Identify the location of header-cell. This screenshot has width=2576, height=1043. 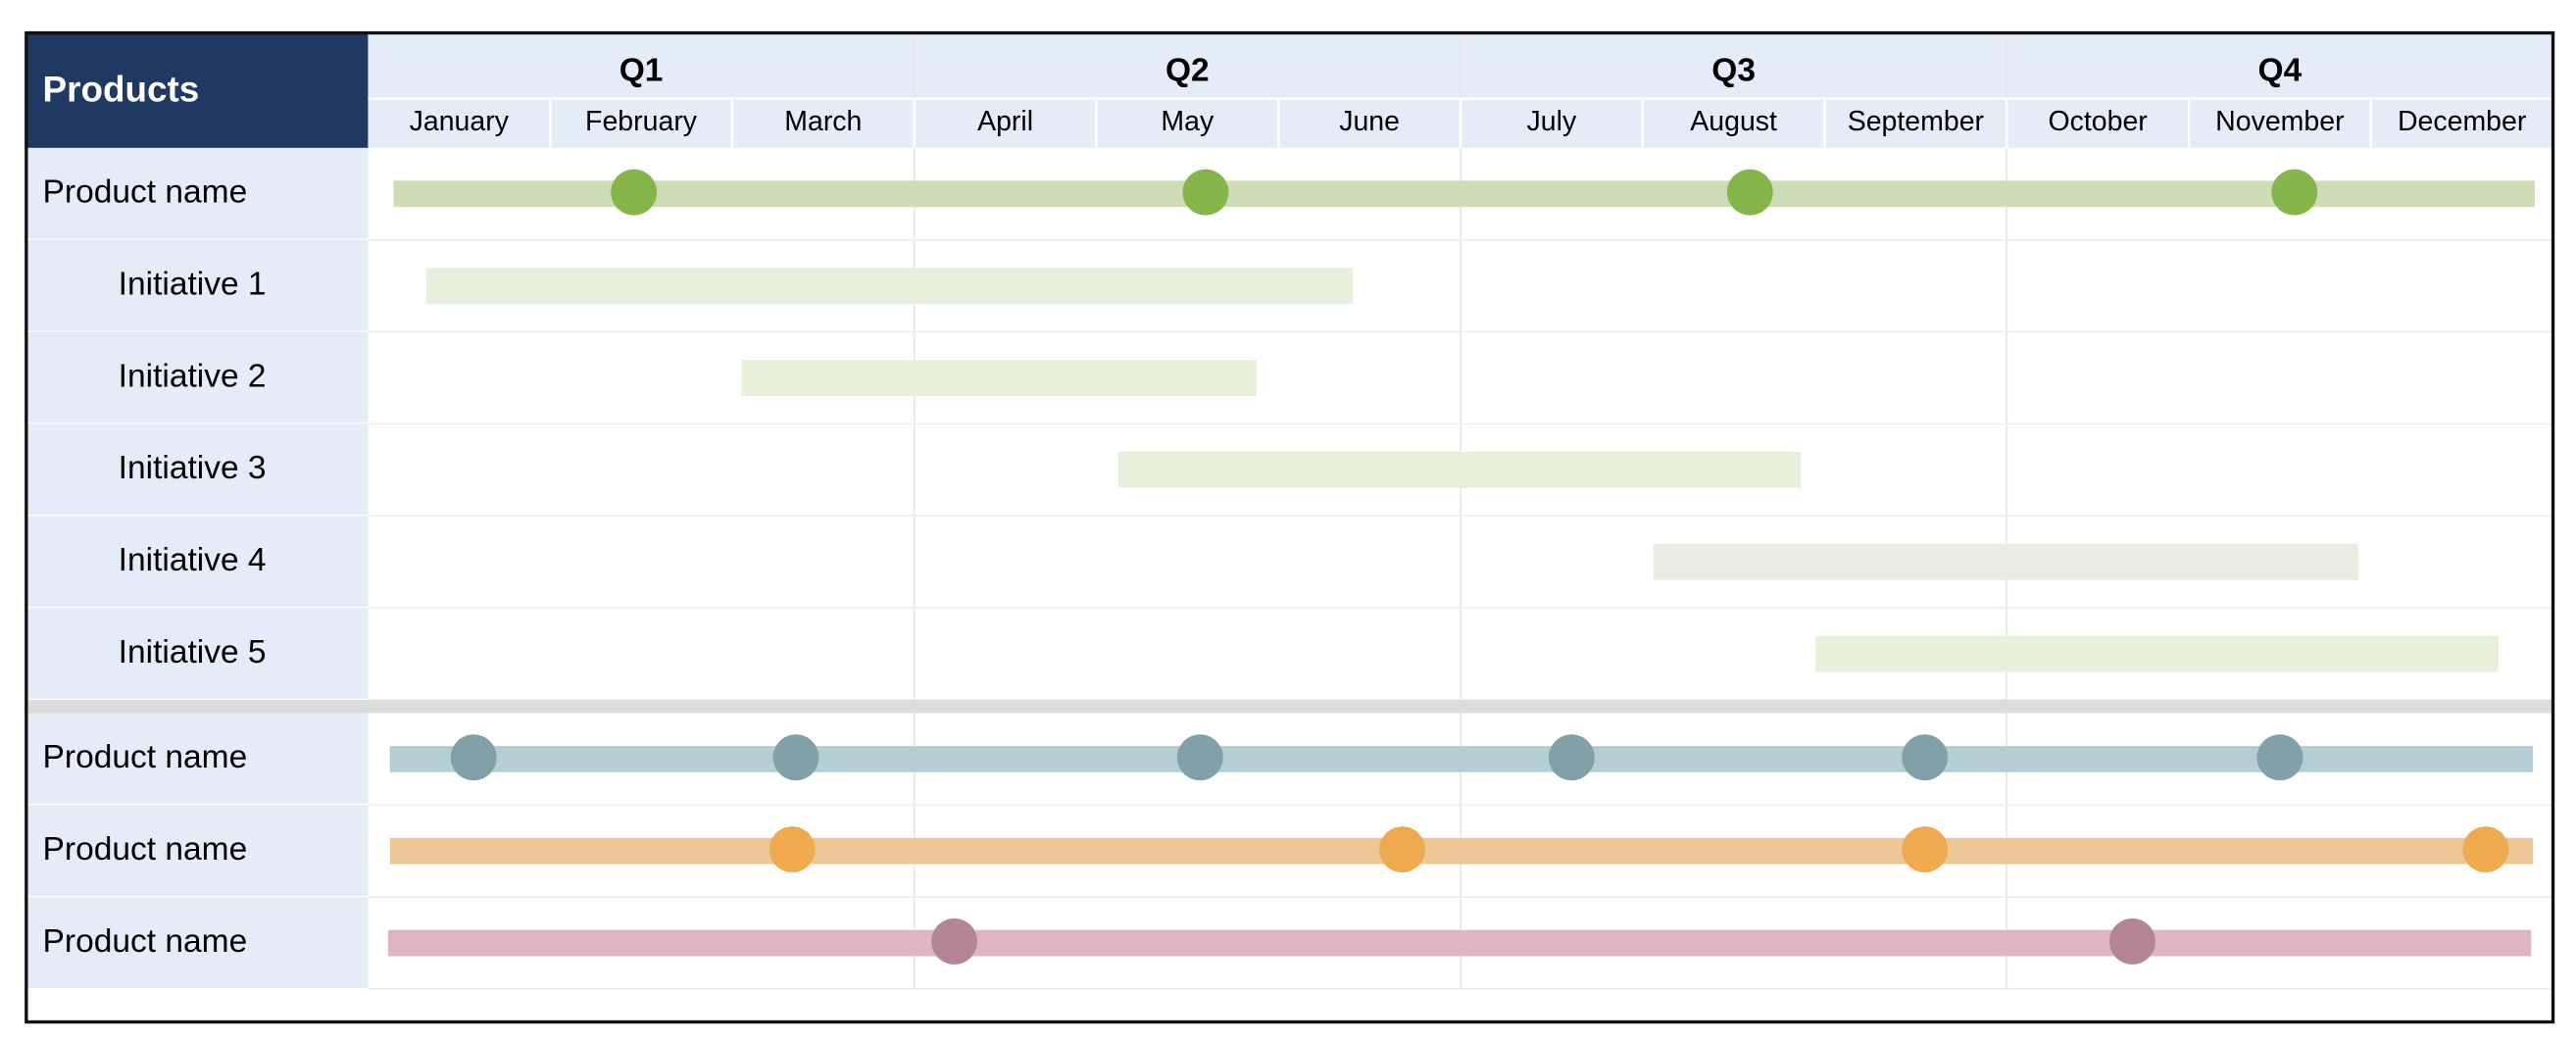
(197, 90).